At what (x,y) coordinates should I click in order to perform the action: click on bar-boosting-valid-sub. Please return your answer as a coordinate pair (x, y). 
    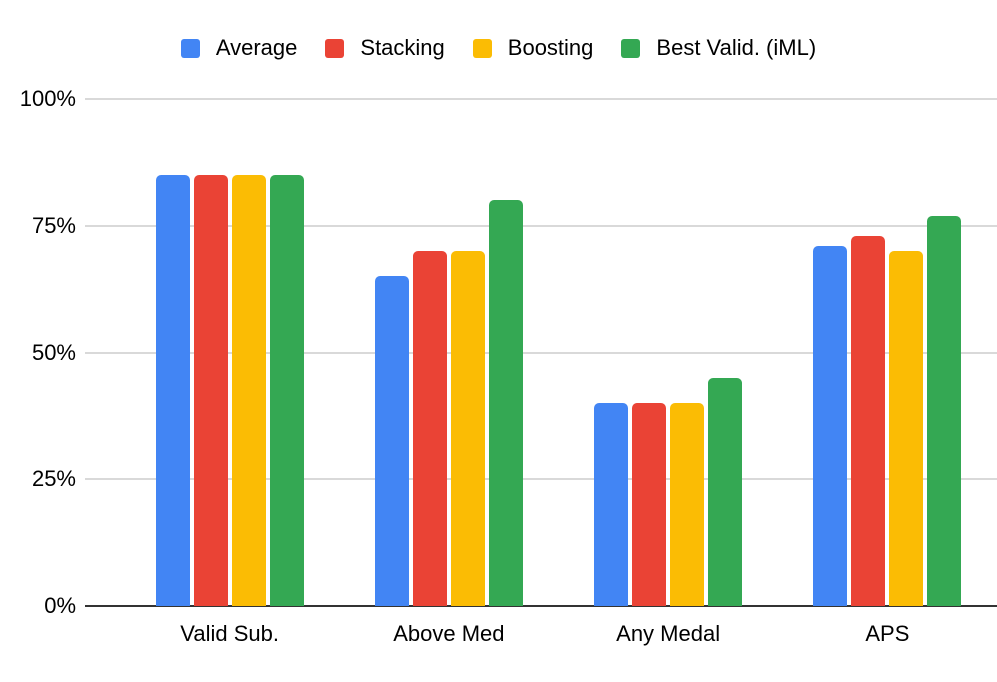
    Looking at the image, I should click on (248, 390).